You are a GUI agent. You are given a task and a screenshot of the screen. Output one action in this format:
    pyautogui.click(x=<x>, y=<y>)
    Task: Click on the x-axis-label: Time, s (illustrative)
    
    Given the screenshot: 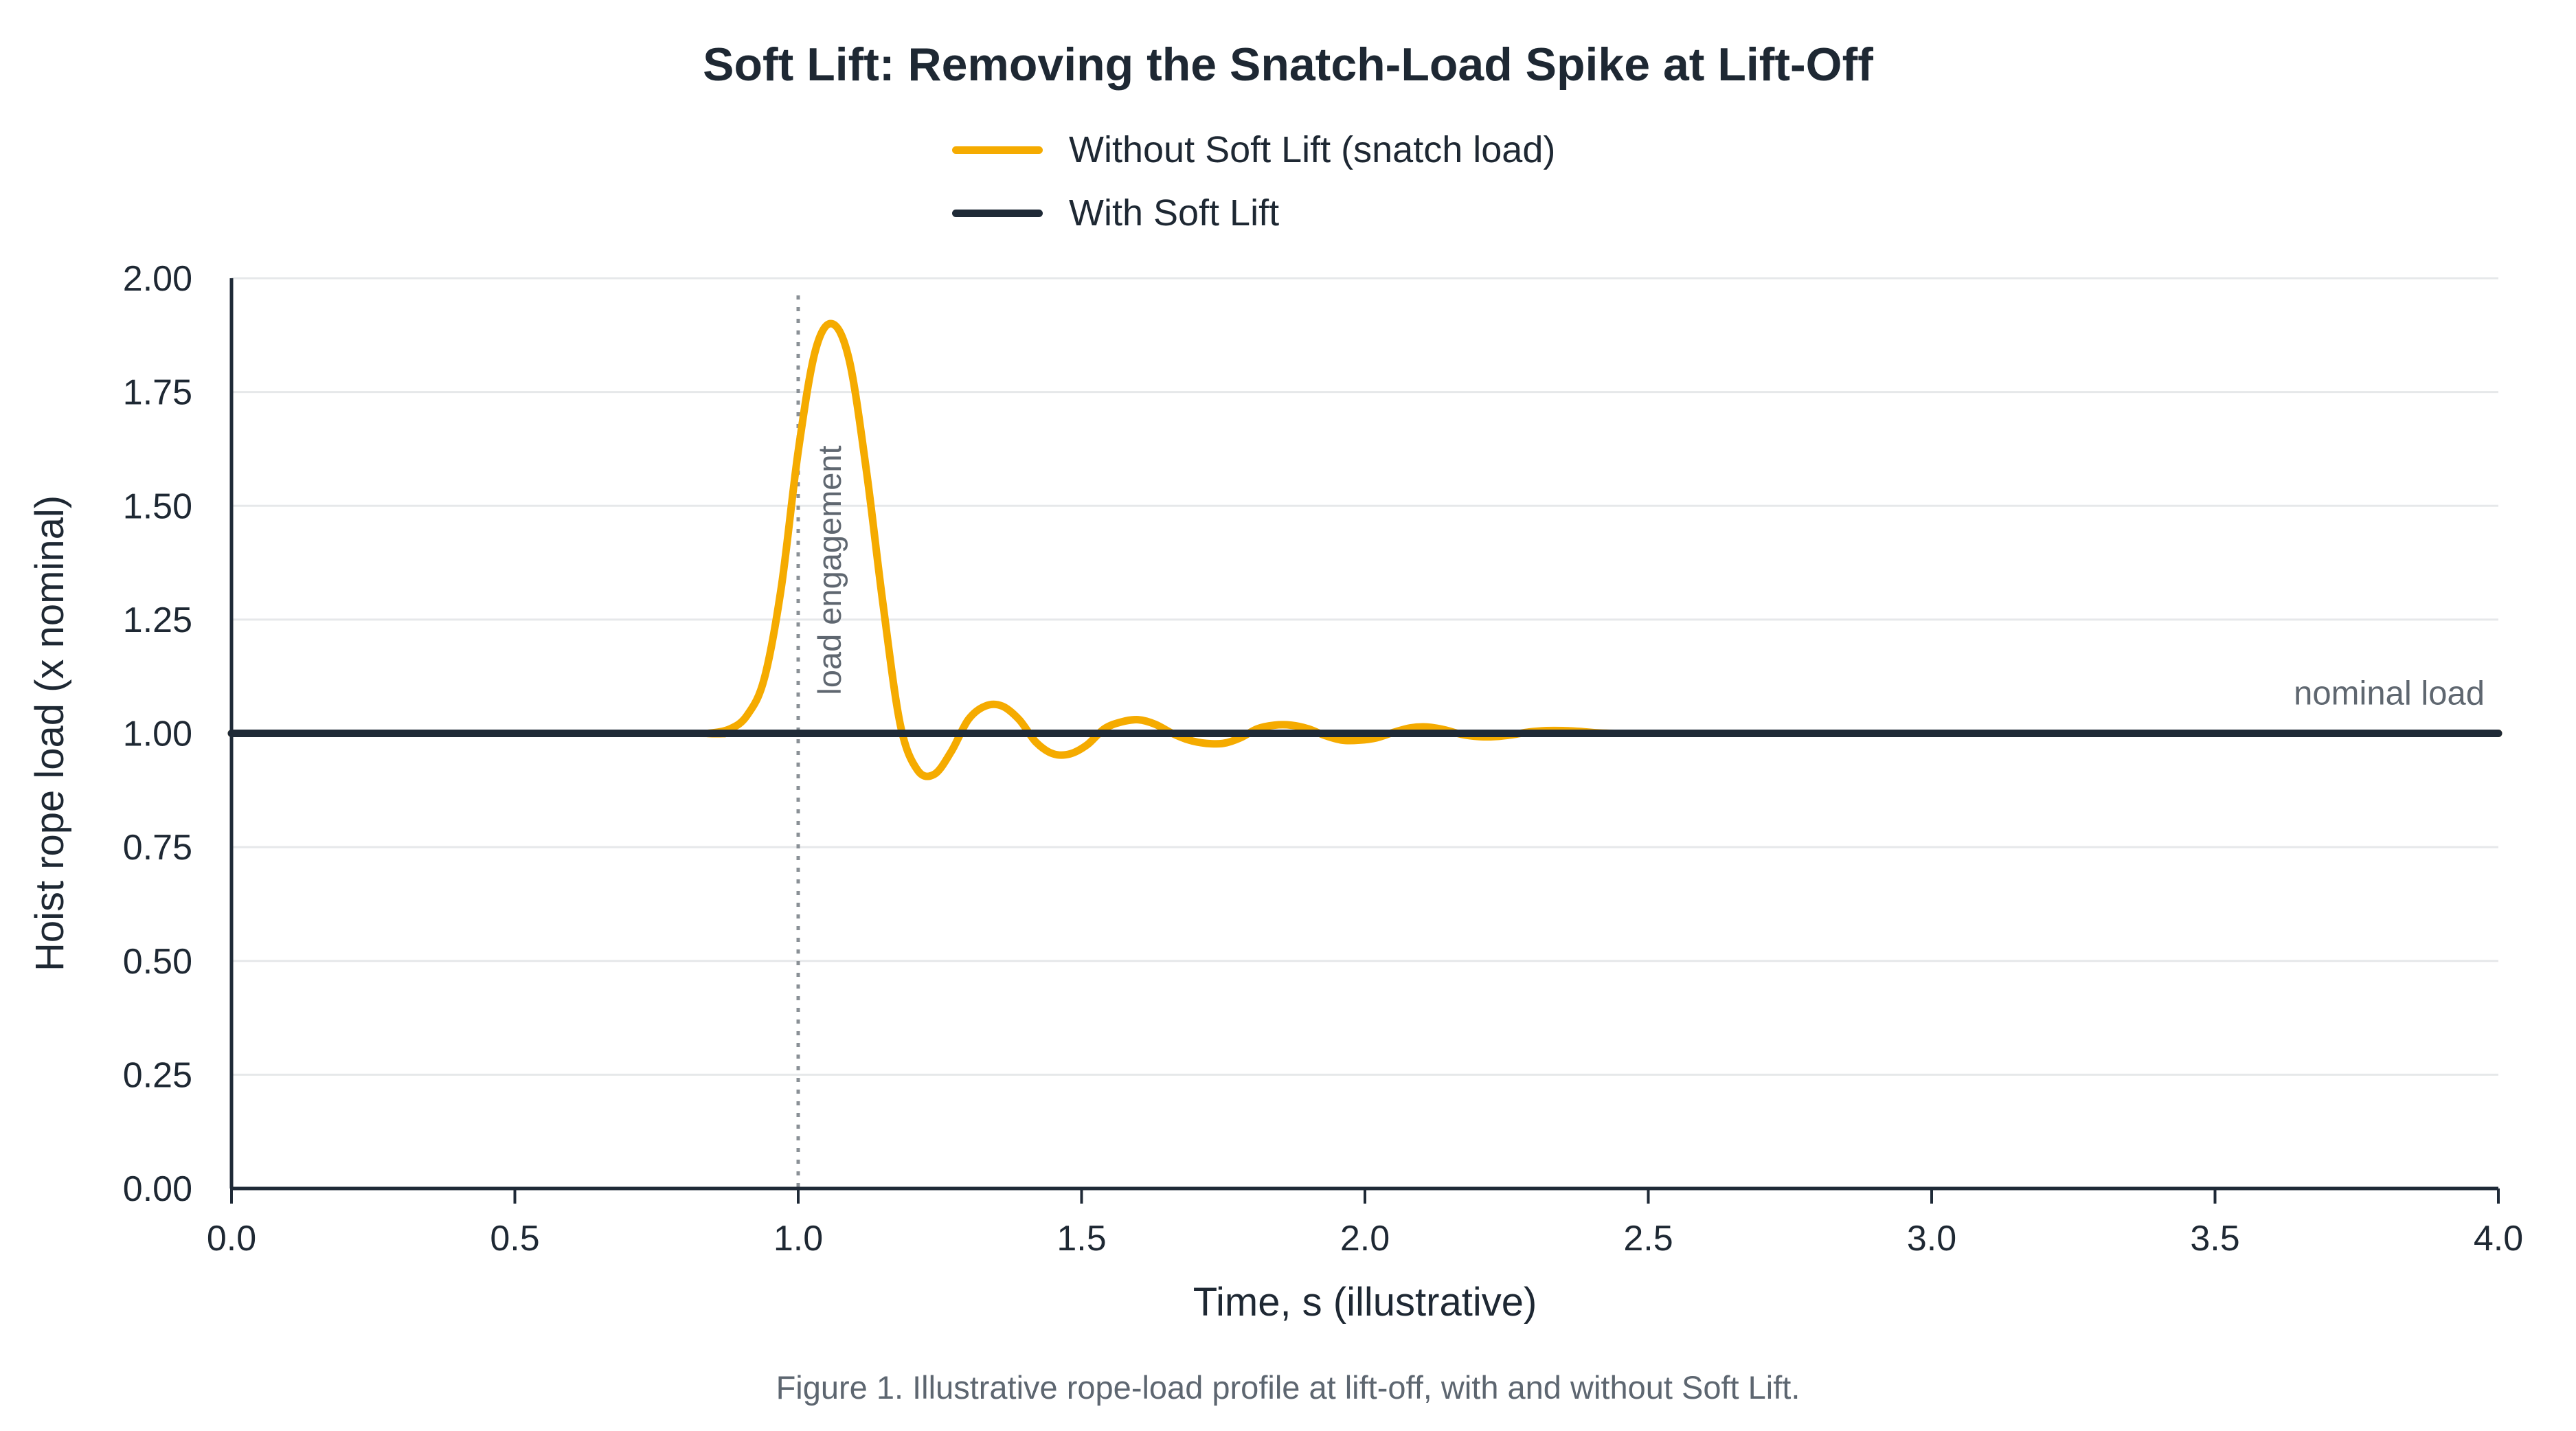 What is the action you would take?
    pyautogui.click(x=1365, y=1302)
    